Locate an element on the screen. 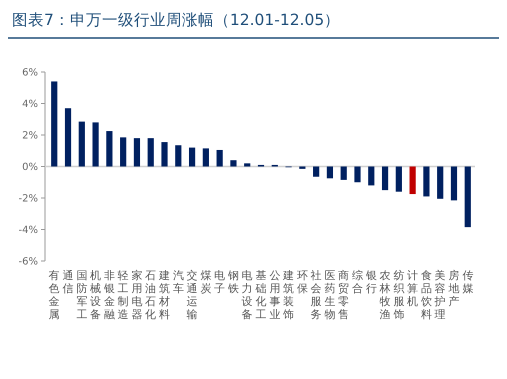  x-tick-label: 基础化工 is located at coordinates (260, 295).